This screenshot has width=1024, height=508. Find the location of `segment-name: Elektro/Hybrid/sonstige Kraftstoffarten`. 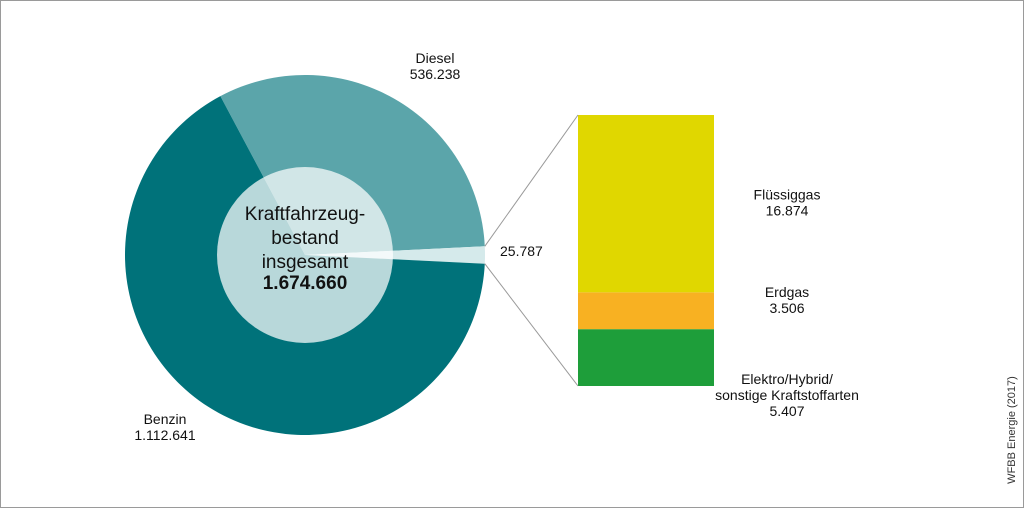

segment-name: Elektro/Hybrid/sonstige Kraftstoffarten is located at coordinates (787, 387).